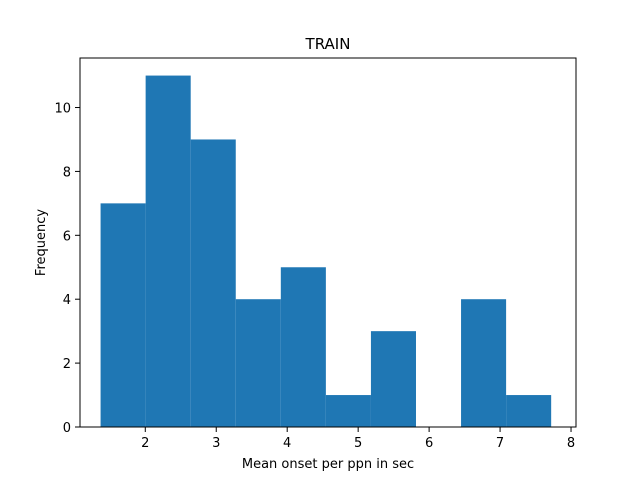 The width and height of the screenshot is (640, 480). I want to click on y-axis-label: Frequency, so click(41, 242).